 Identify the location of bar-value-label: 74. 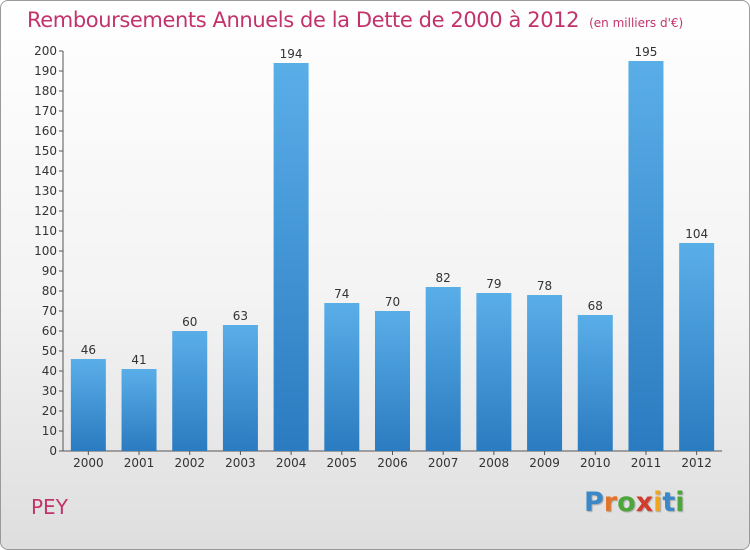
(341, 294).